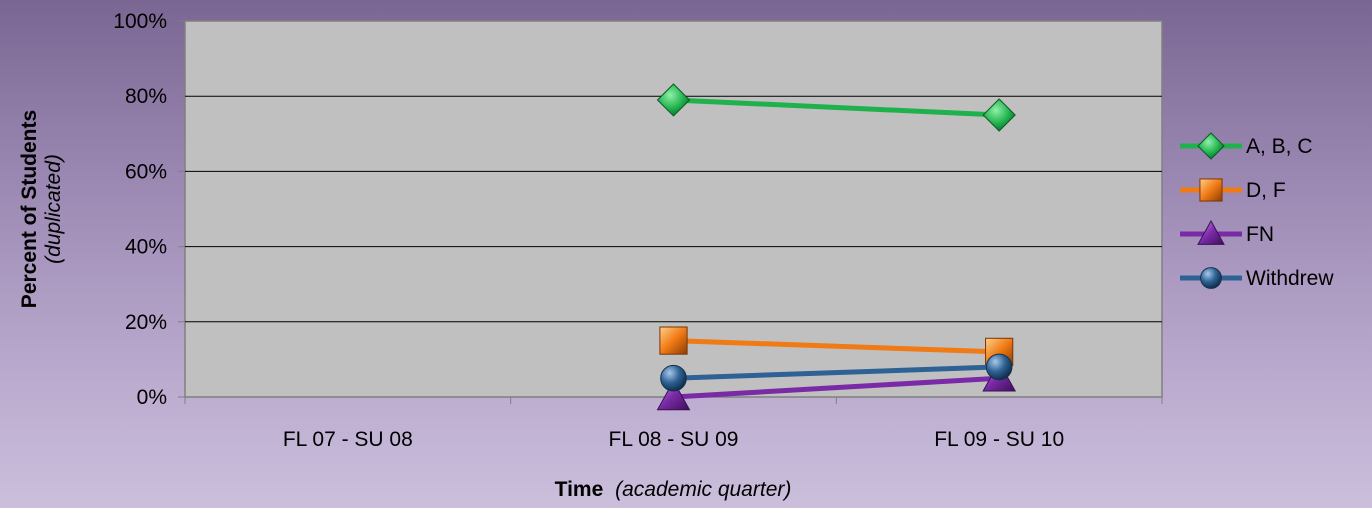 Image resolution: width=1372 pixels, height=508 pixels. What do you see at coordinates (579, 489) in the screenshot?
I see `x-axis-title-main: Time` at bounding box center [579, 489].